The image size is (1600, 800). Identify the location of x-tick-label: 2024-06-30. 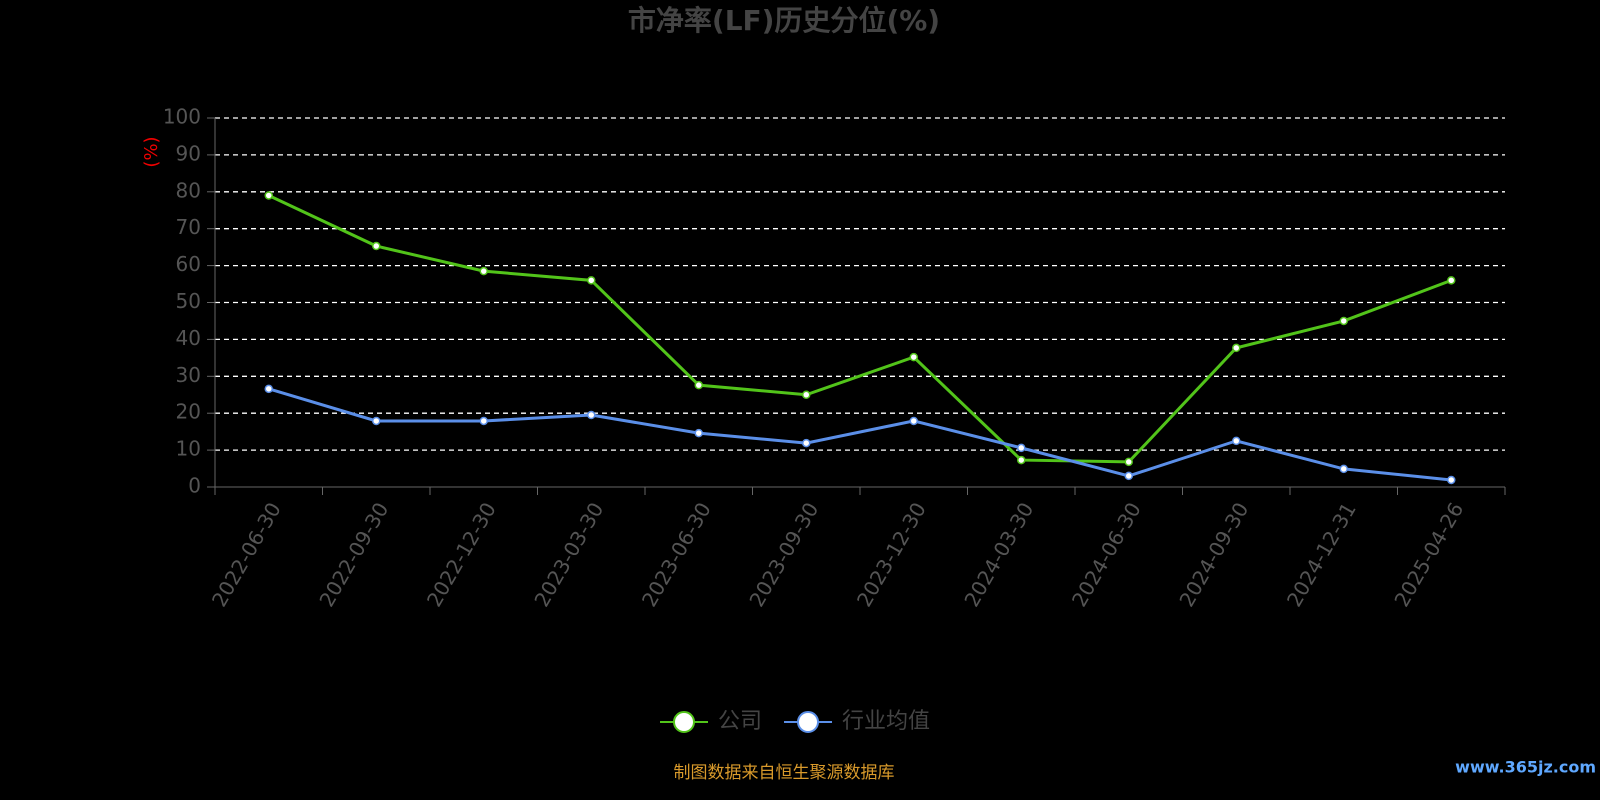
(1106, 554).